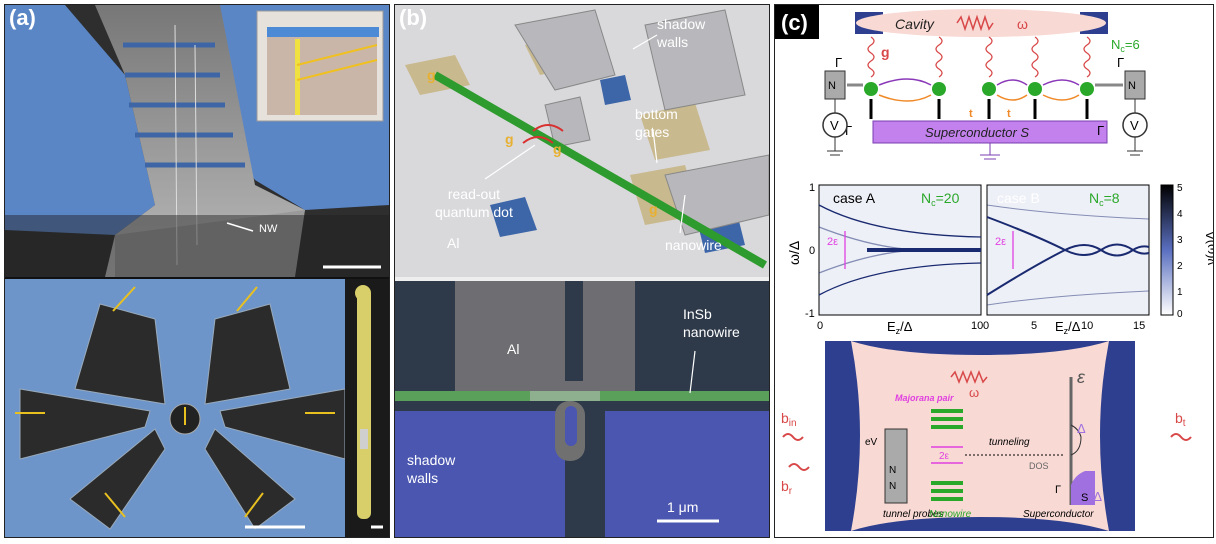  What do you see at coordinates (1180, 240) in the screenshot?
I see `svg-text: 3` at bounding box center [1180, 240].